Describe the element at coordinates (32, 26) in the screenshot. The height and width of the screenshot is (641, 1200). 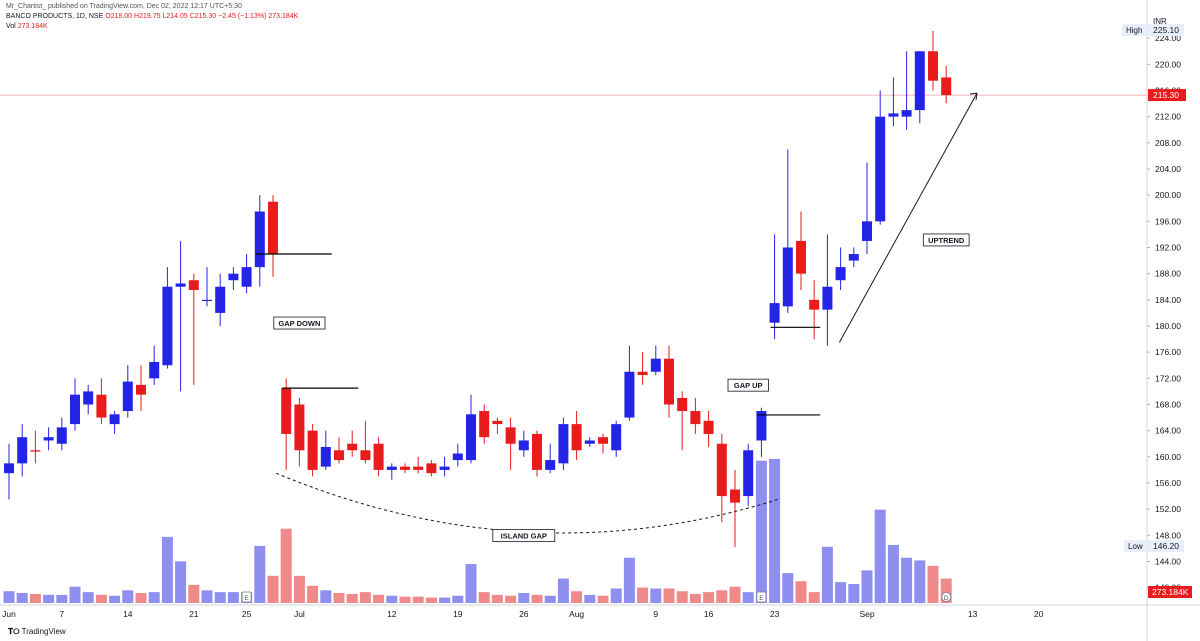
I see `volume-value: 273.184K` at that location.